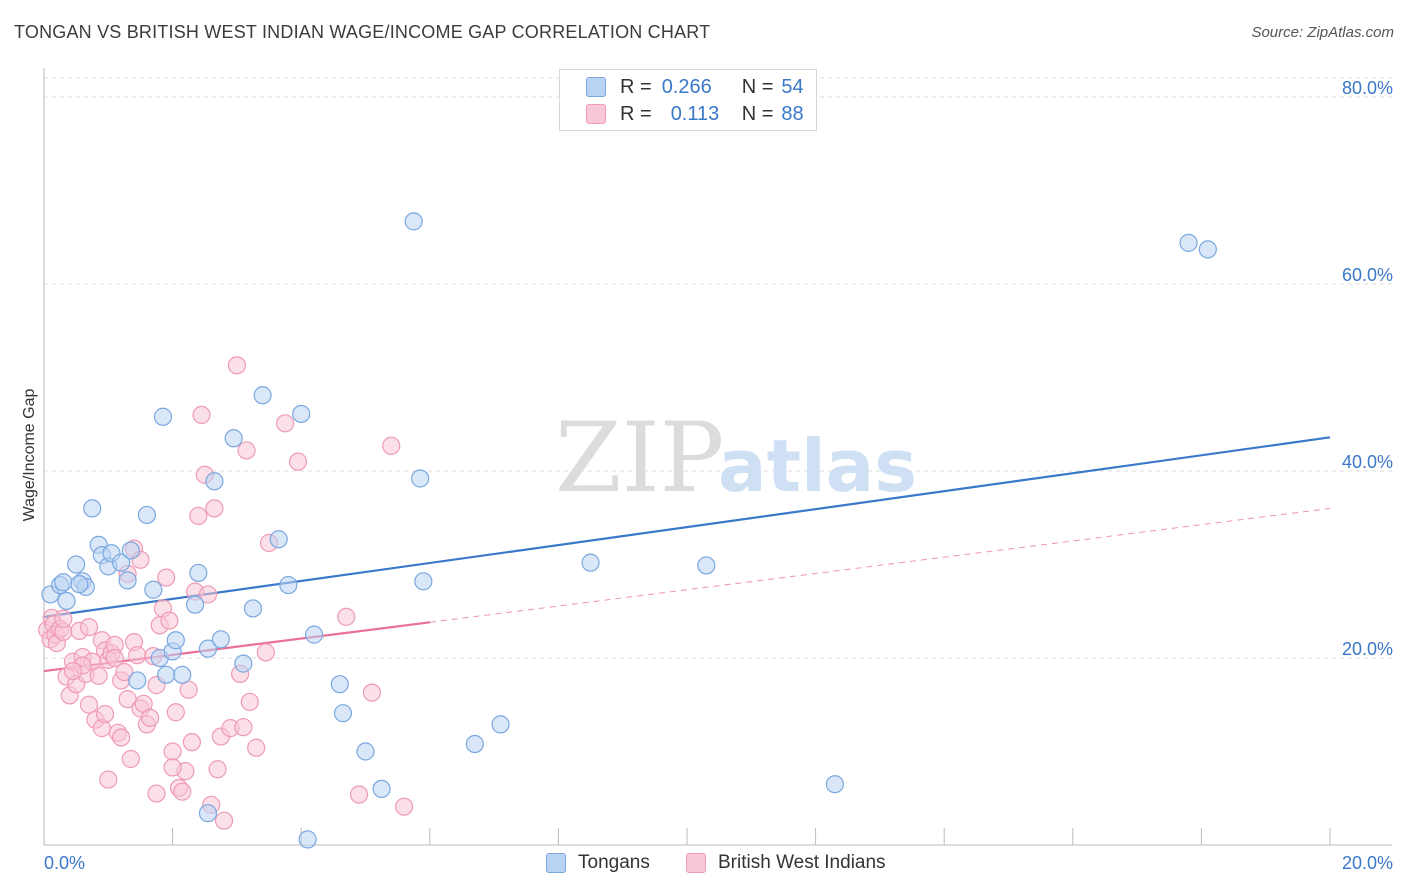  Describe the element at coordinates (792, 86) in the screenshot. I see `legend-n-value: 54` at that location.